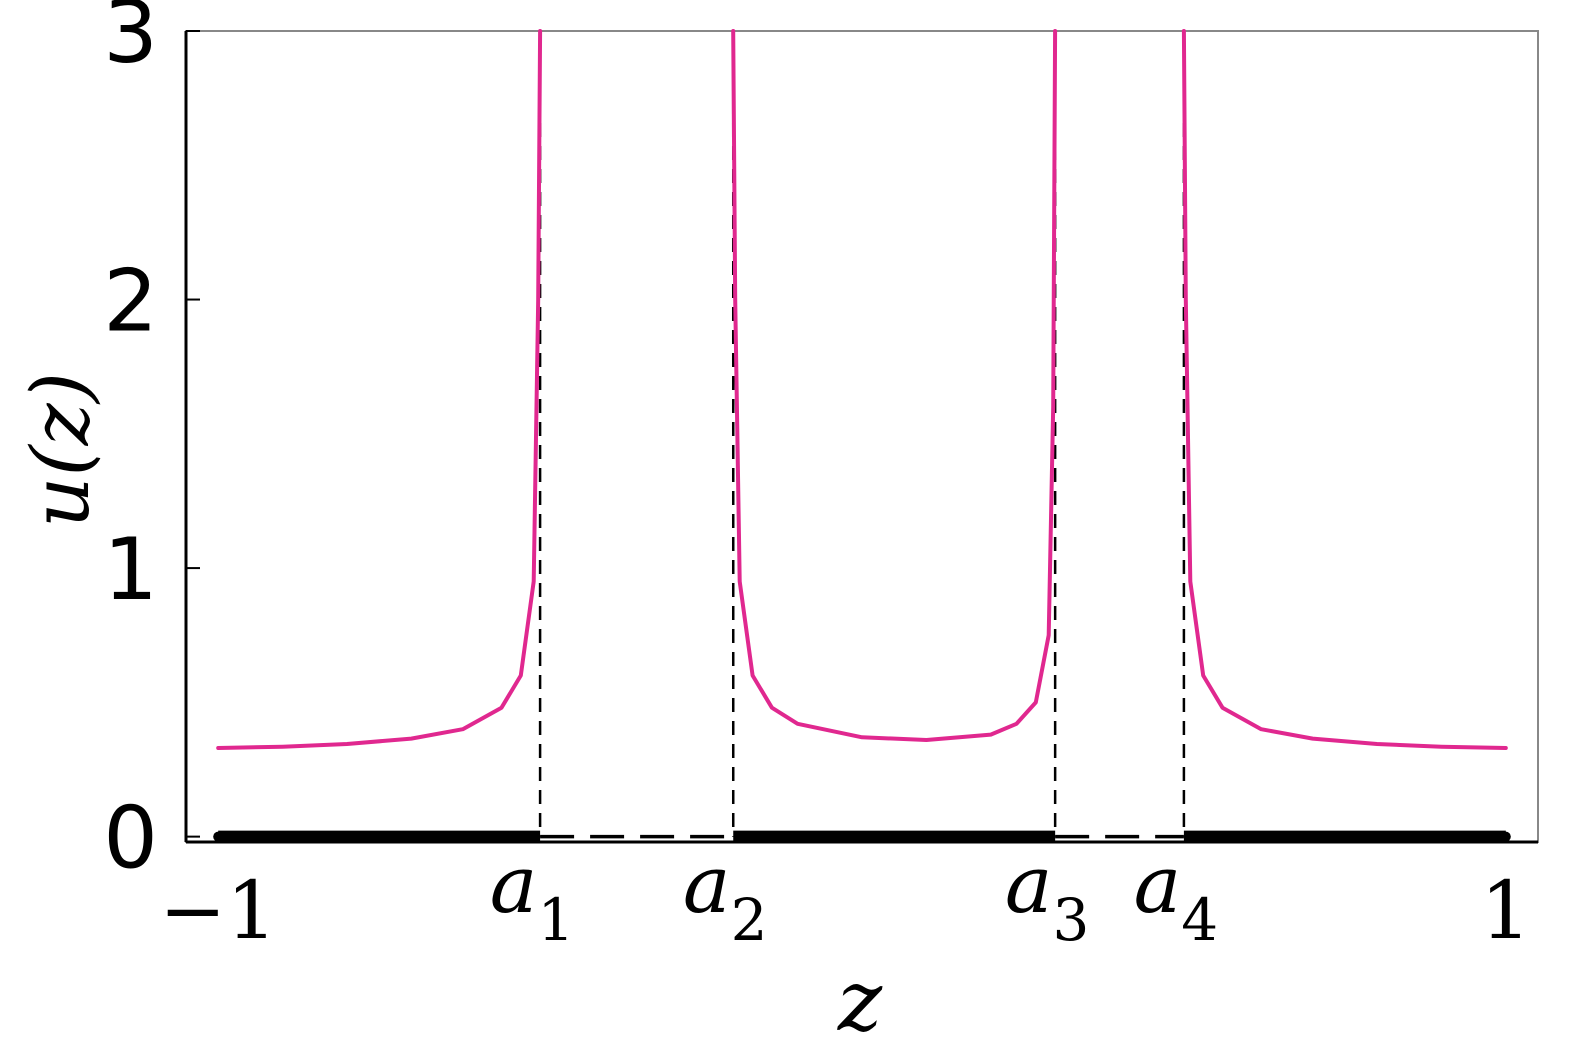  What do you see at coordinates (130, 570) in the screenshot?
I see `y-tick-label-1: 1` at bounding box center [130, 570].